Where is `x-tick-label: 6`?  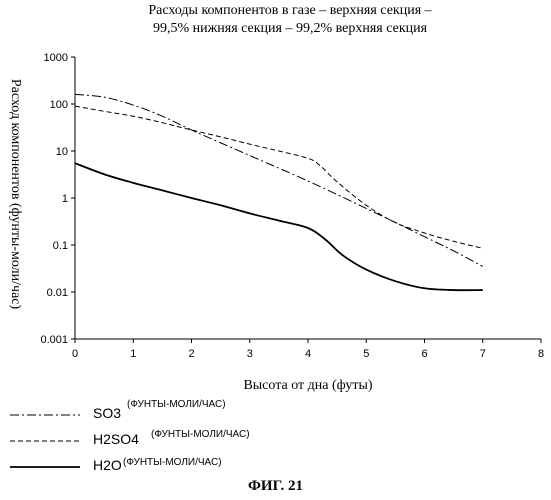 x-tick-label: 6 is located at coordinates (424, 354).